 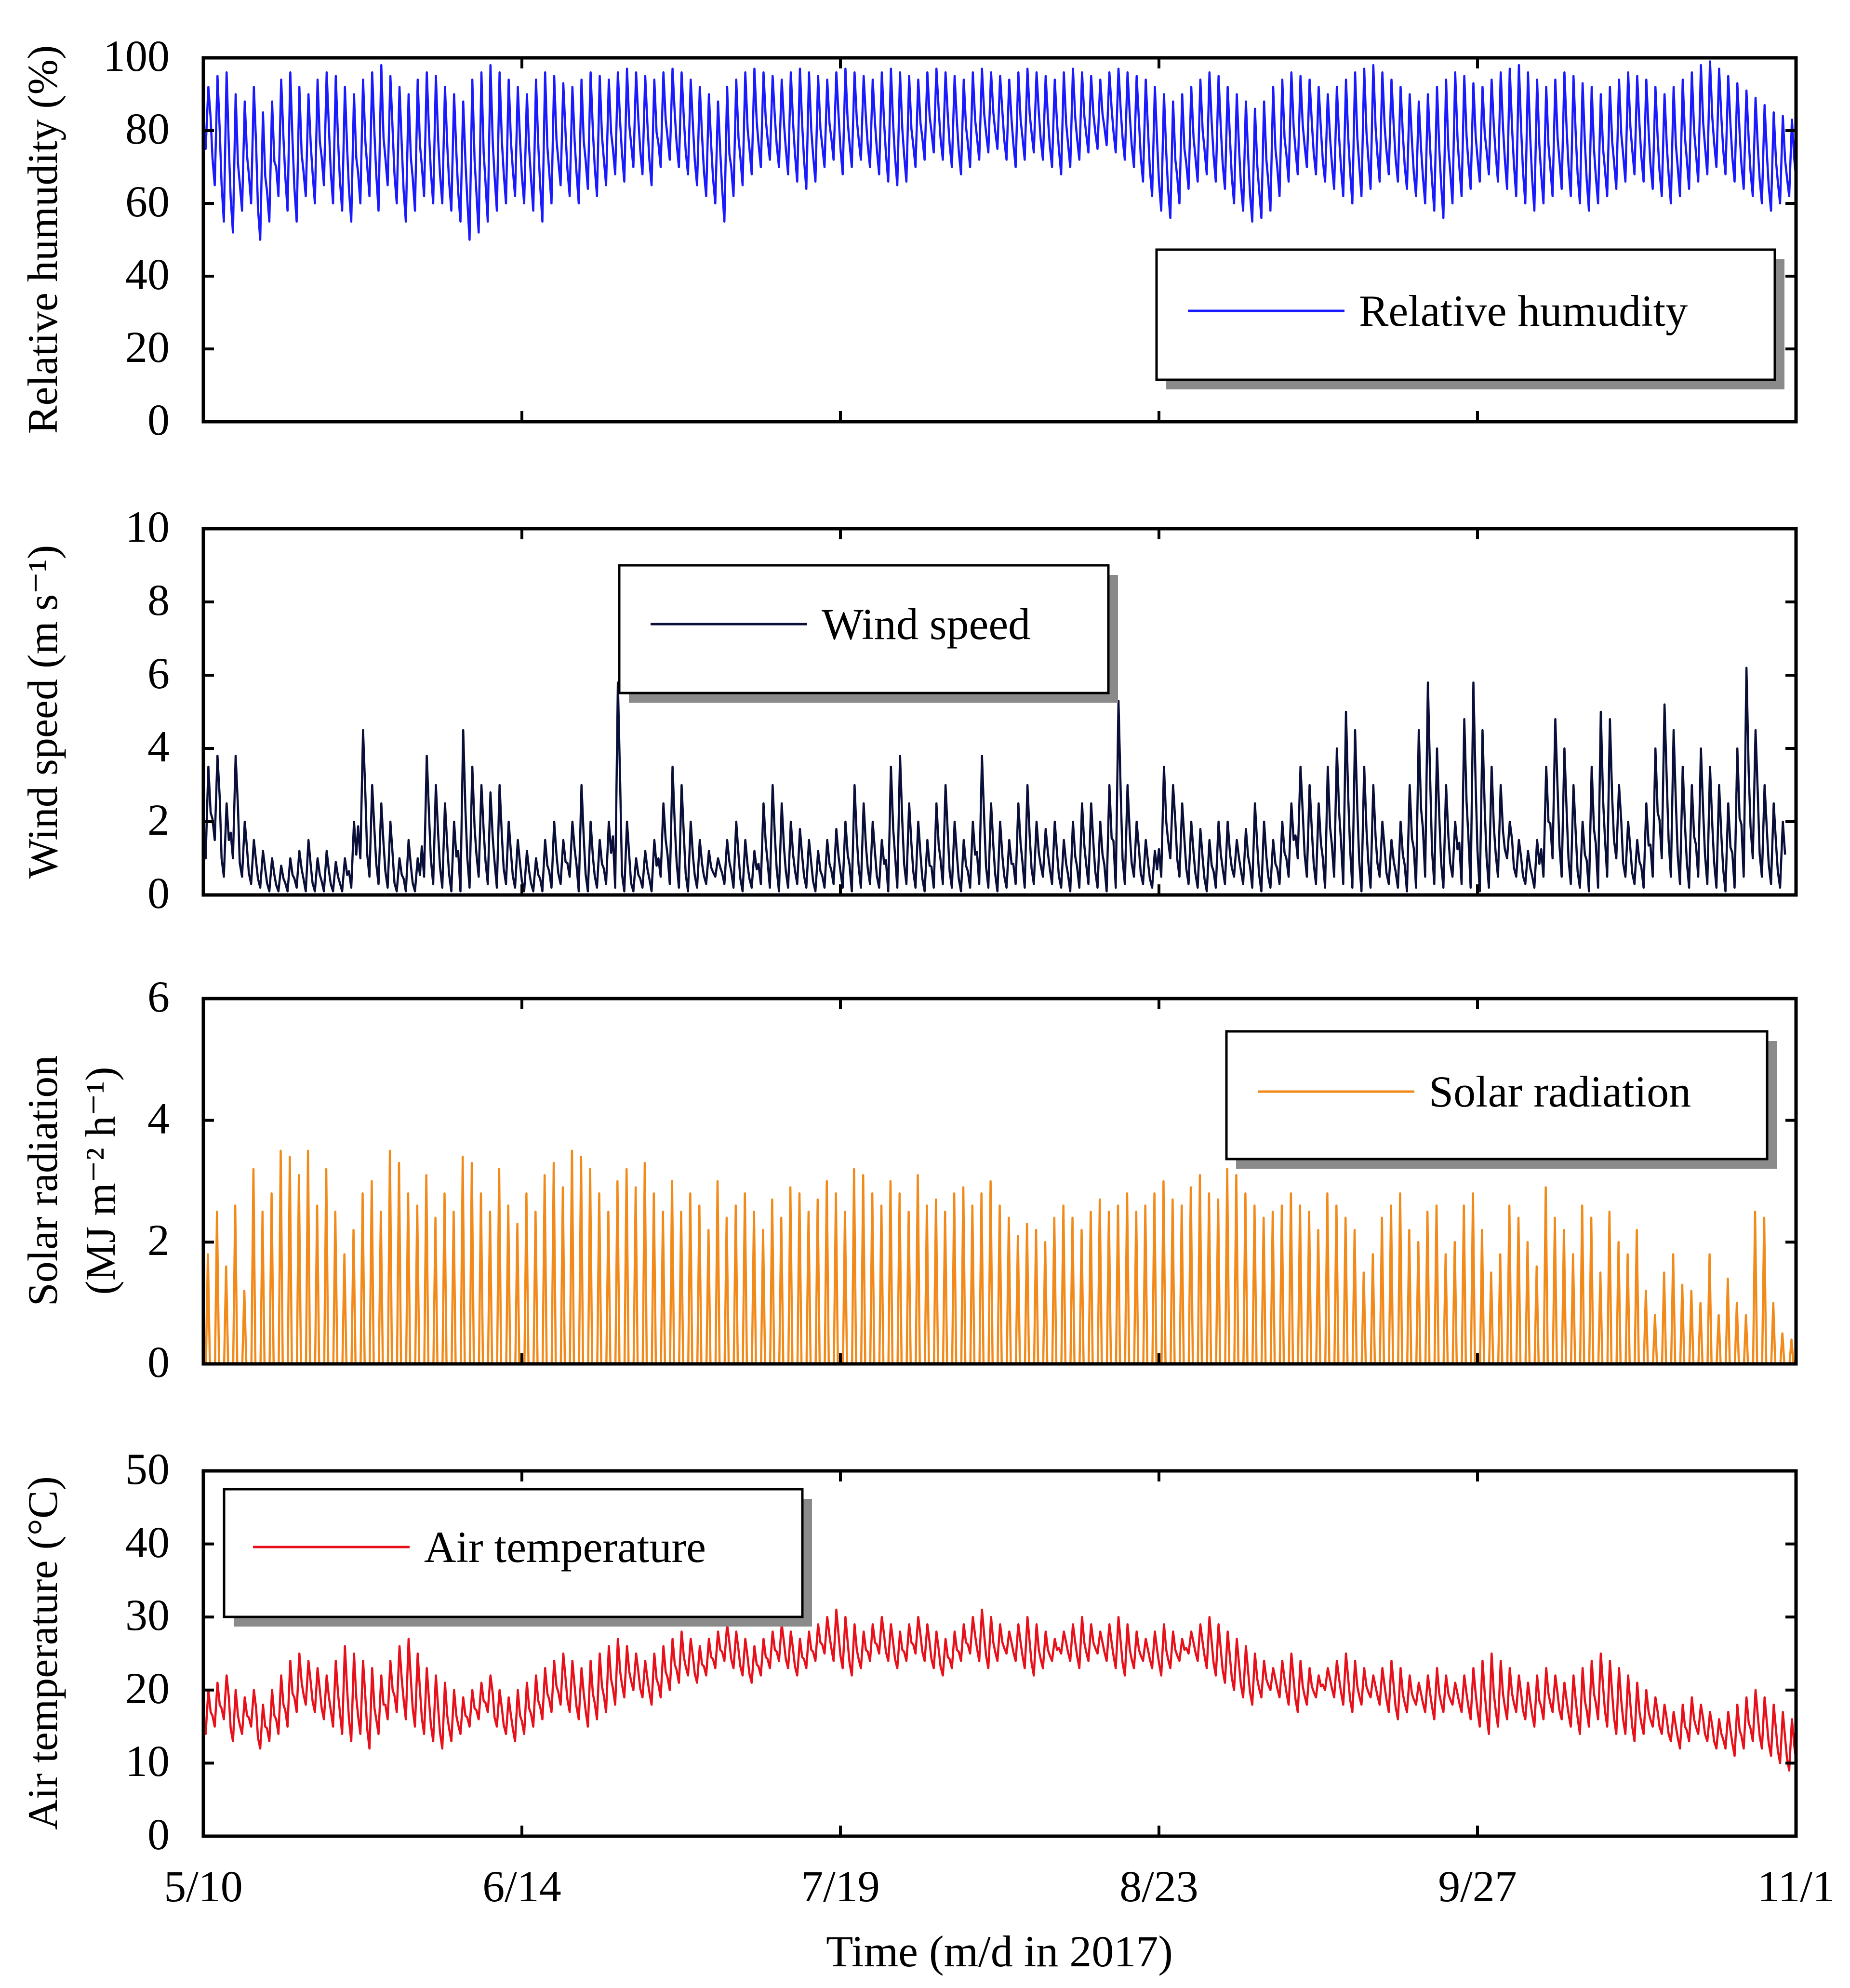 I want to click on chart-series-air-temperature, so click(x=999, y=1690).